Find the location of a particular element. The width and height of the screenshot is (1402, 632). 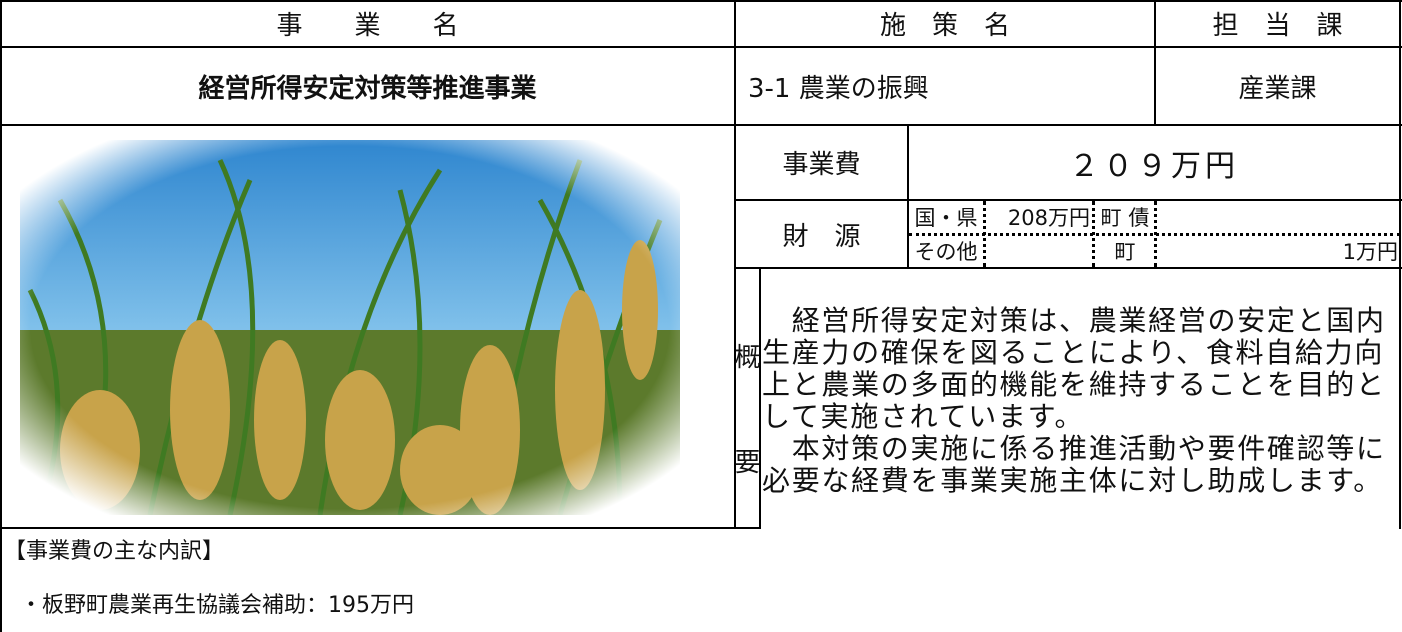

cost-label: 事業費 is located at coordinates (821, 165).